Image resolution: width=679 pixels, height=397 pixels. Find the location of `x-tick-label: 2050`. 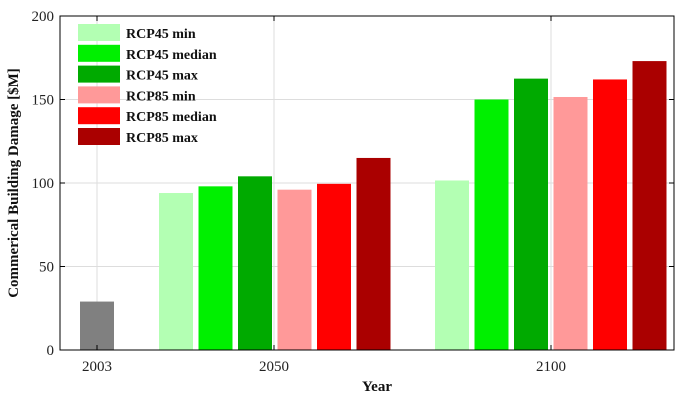

x-tick-label: 2050 is located at coordinates (274, 367).